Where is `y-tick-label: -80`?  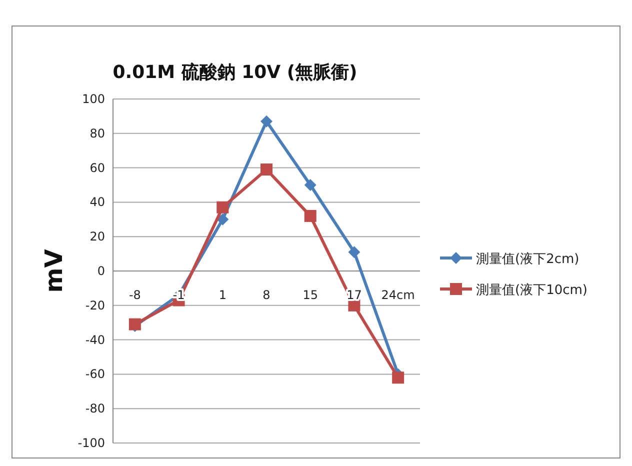 y-tick-label: -80 is located at coordinates (95, 409).